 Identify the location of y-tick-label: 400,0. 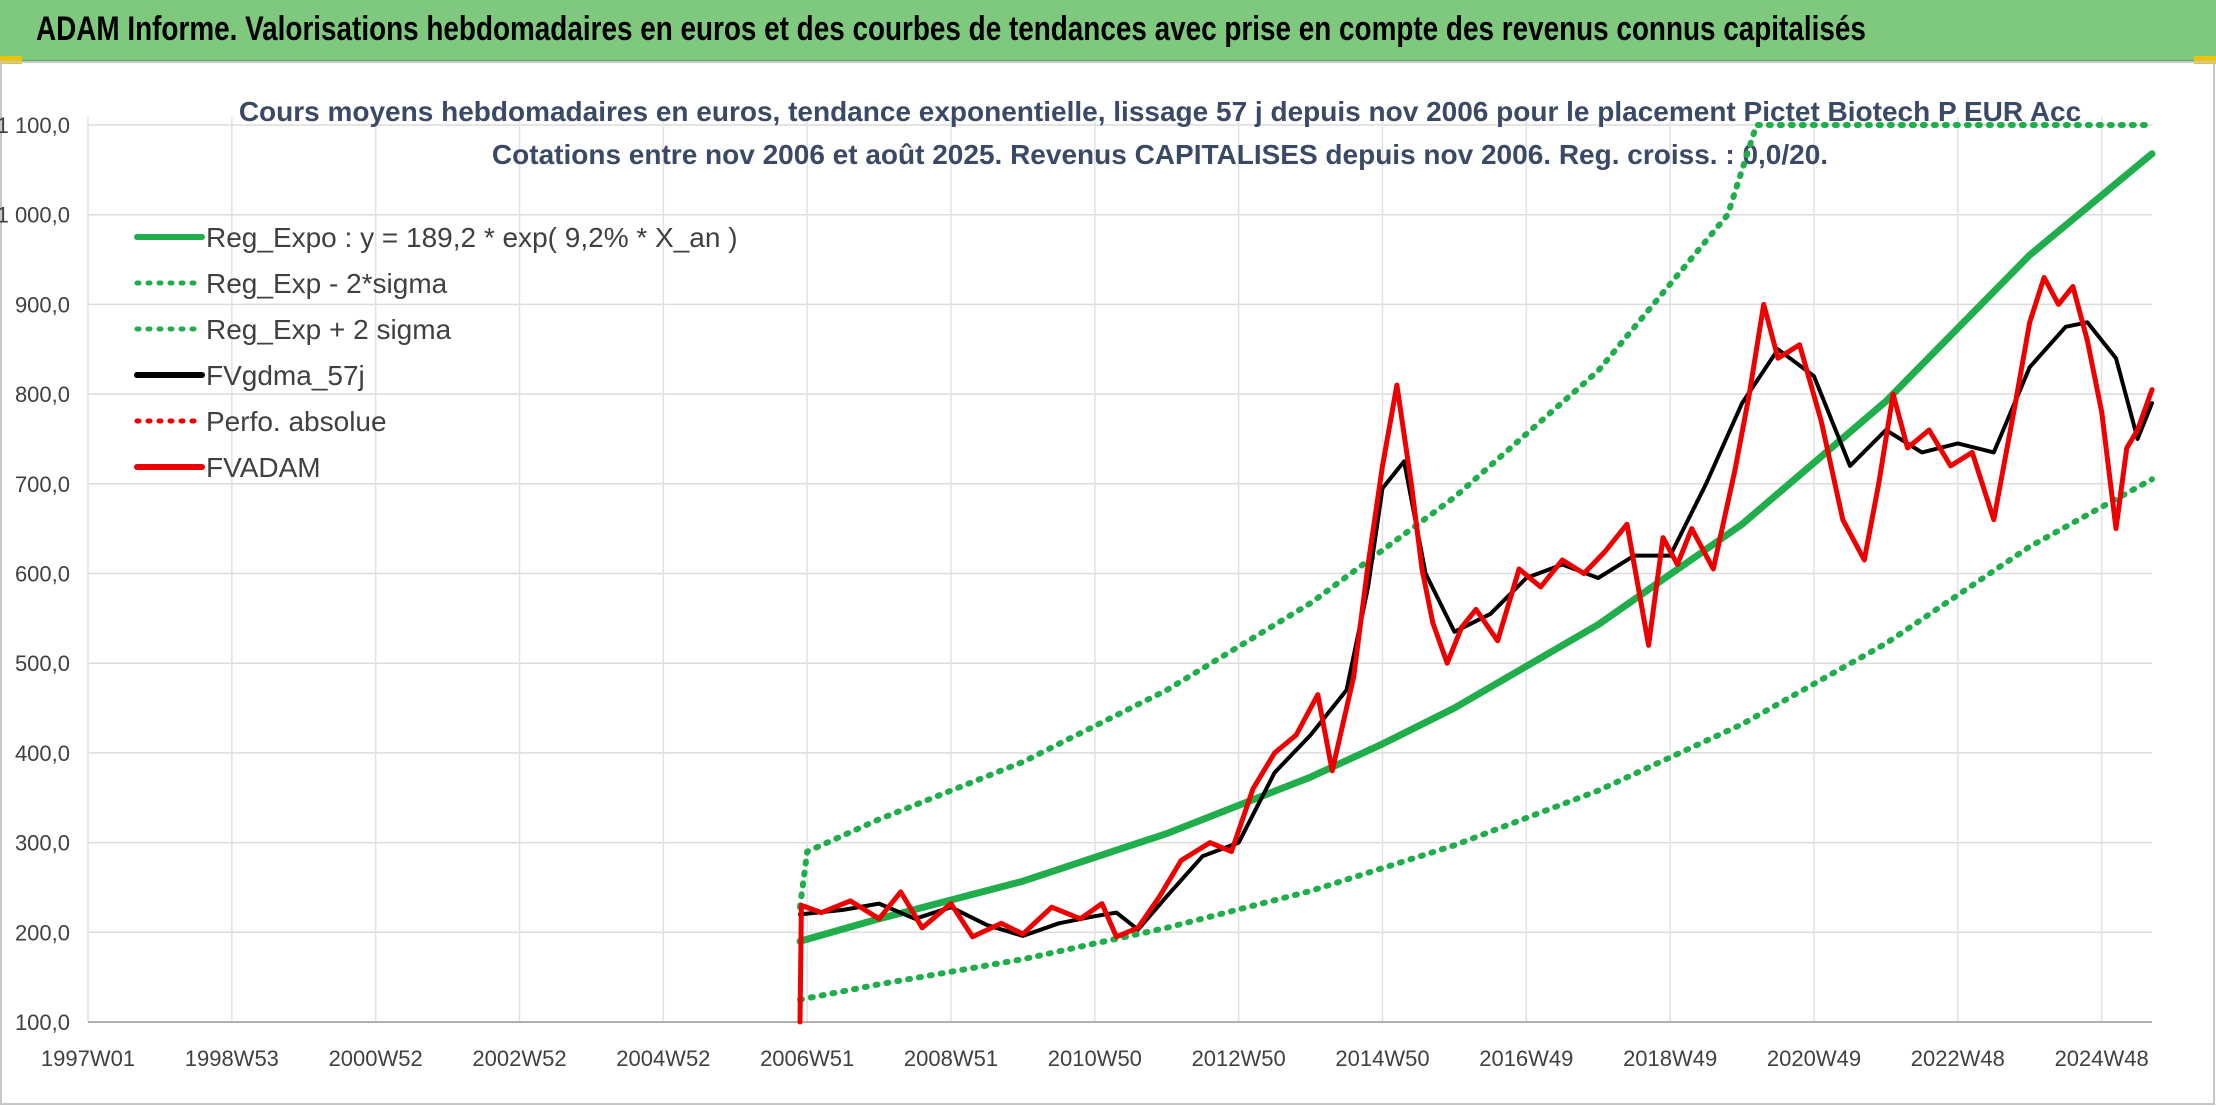
(42, 753).